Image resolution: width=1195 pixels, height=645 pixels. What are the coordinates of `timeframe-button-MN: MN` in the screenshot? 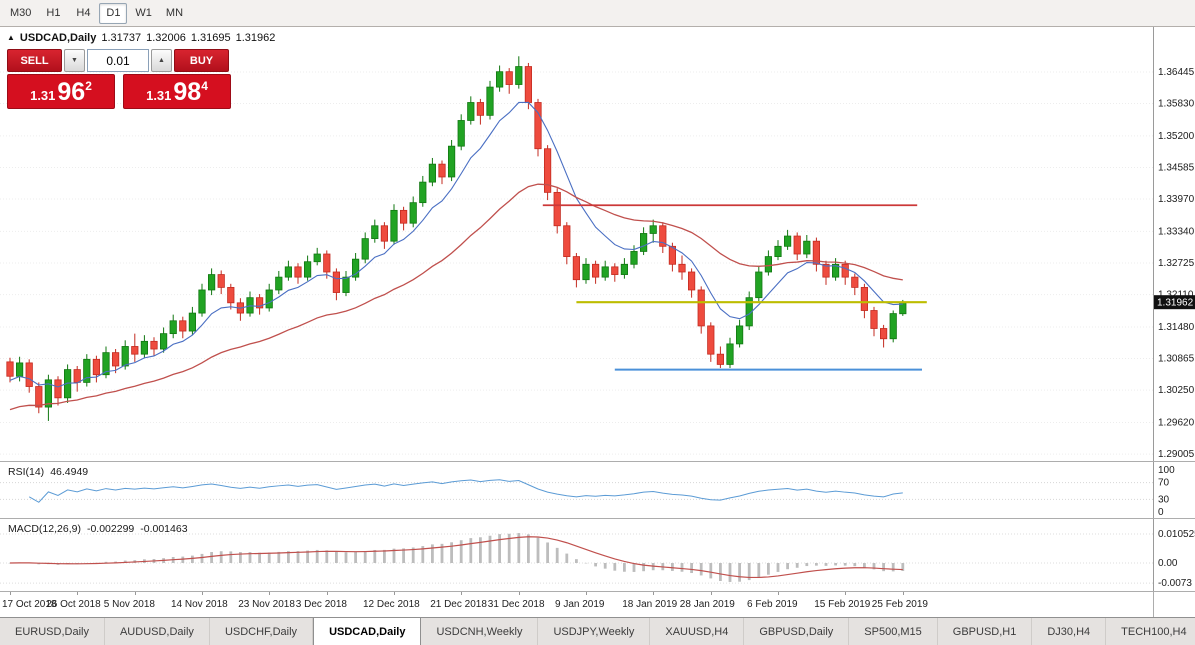 It's located at (174, 13).